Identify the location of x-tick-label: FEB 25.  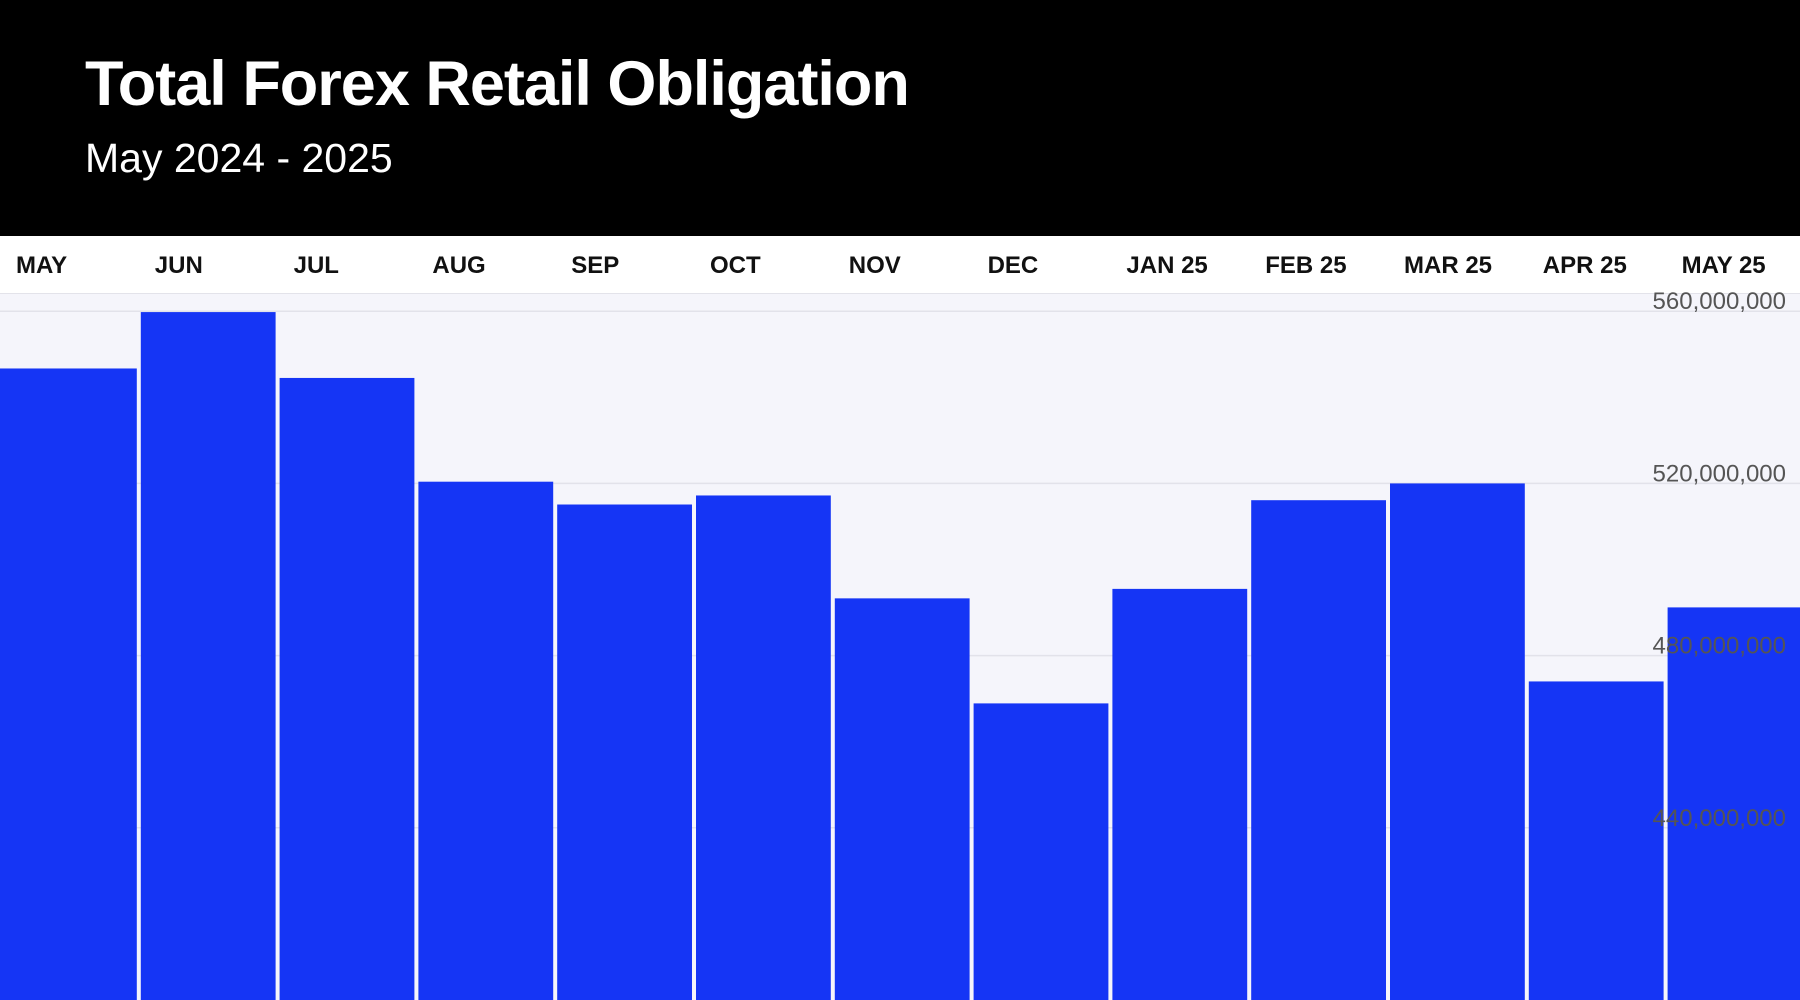
(1305, 265).